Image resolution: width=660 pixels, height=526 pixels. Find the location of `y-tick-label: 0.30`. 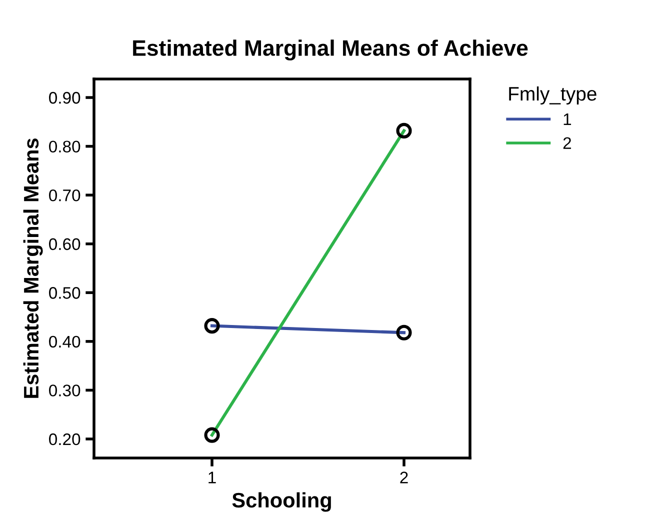

y-tick-label: 0.30 is located at coordinates (64, 390).